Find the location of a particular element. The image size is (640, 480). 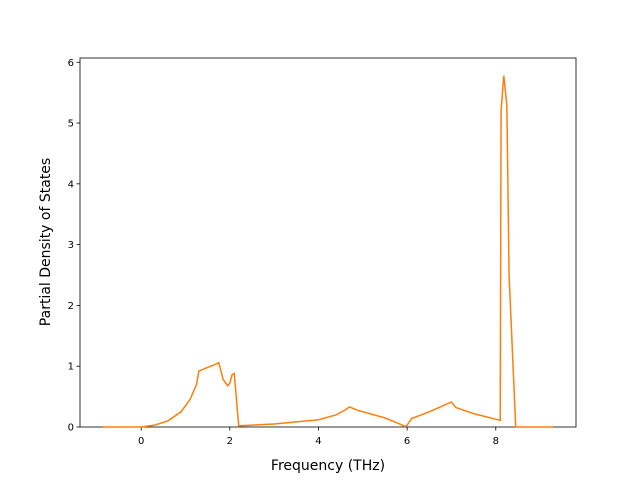

y-tick-label: 5 is located at coordinates (71, 124).